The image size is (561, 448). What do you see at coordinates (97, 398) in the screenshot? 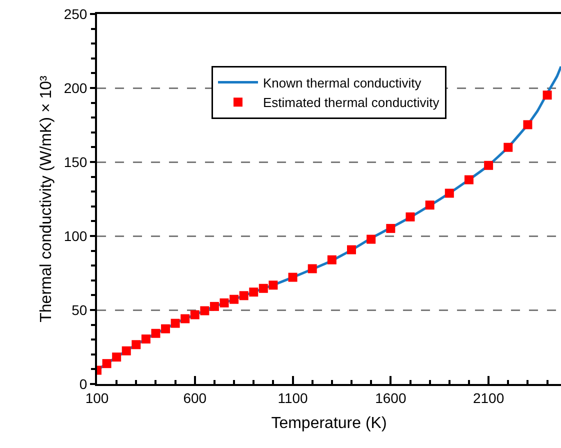
I see `x-tick-label: 100` at bounding box center [97, 398].